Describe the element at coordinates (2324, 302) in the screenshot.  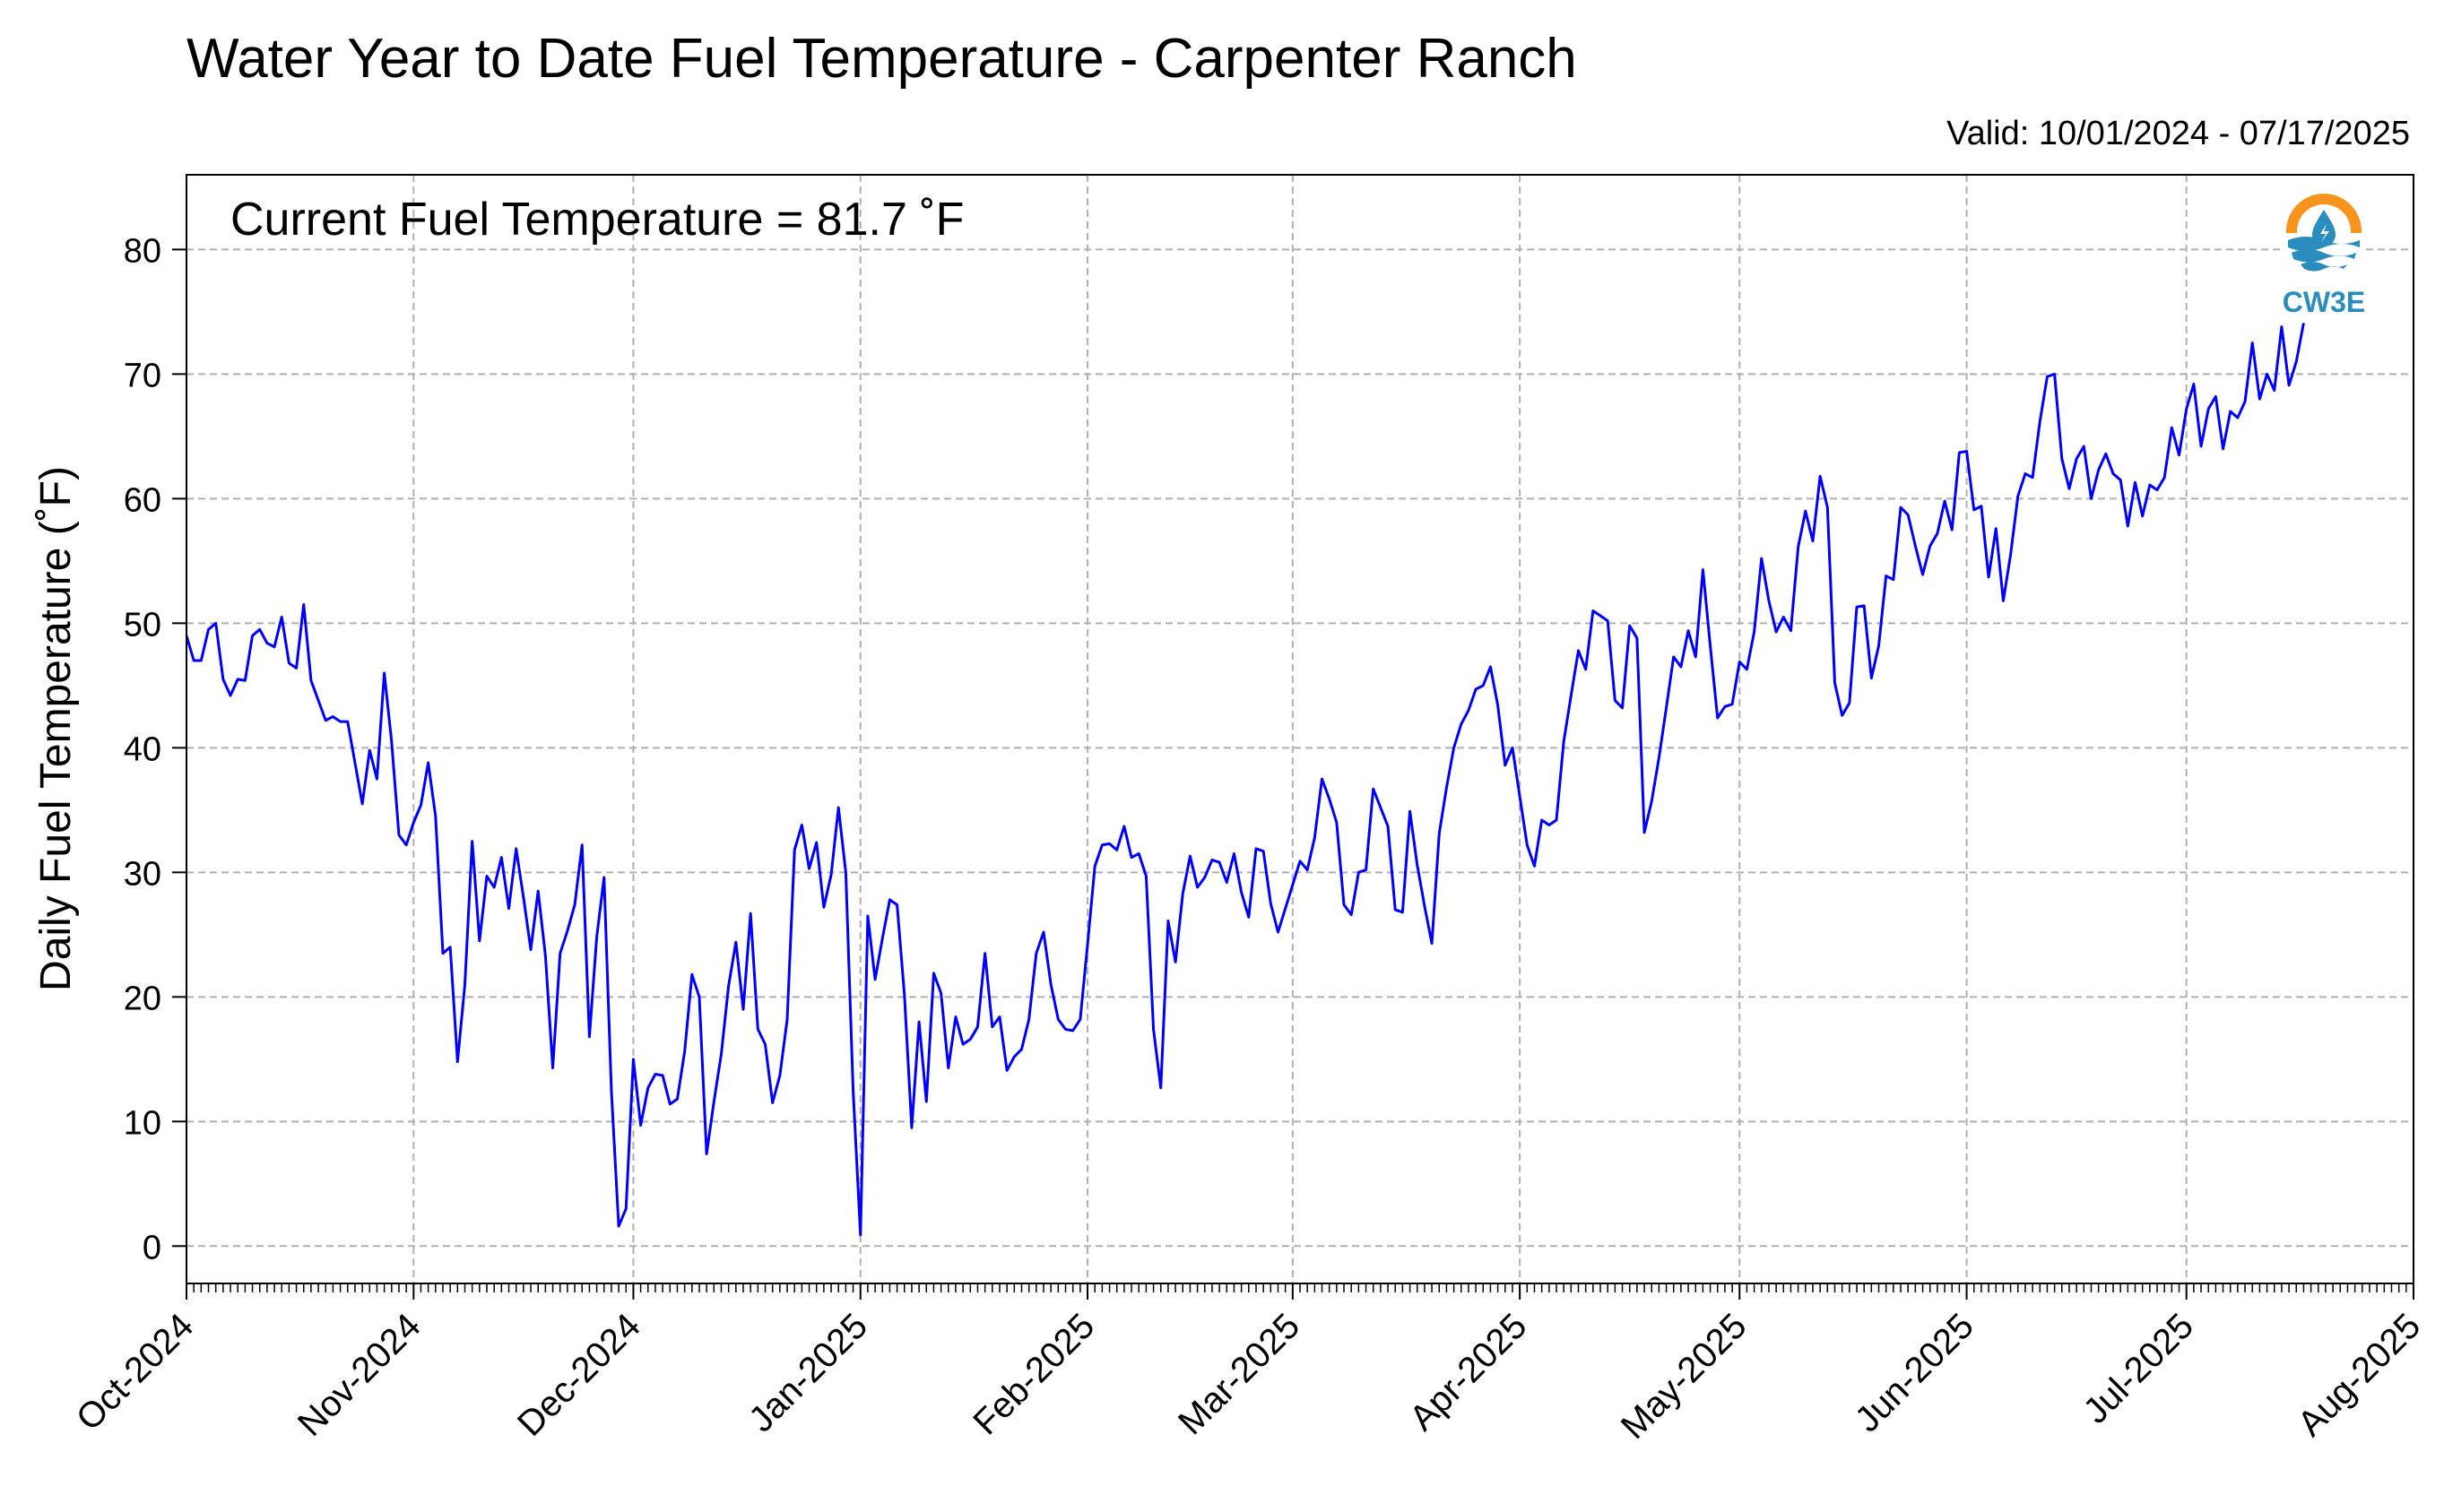
I see `cw3e-logo-text: CW3E` at that location.